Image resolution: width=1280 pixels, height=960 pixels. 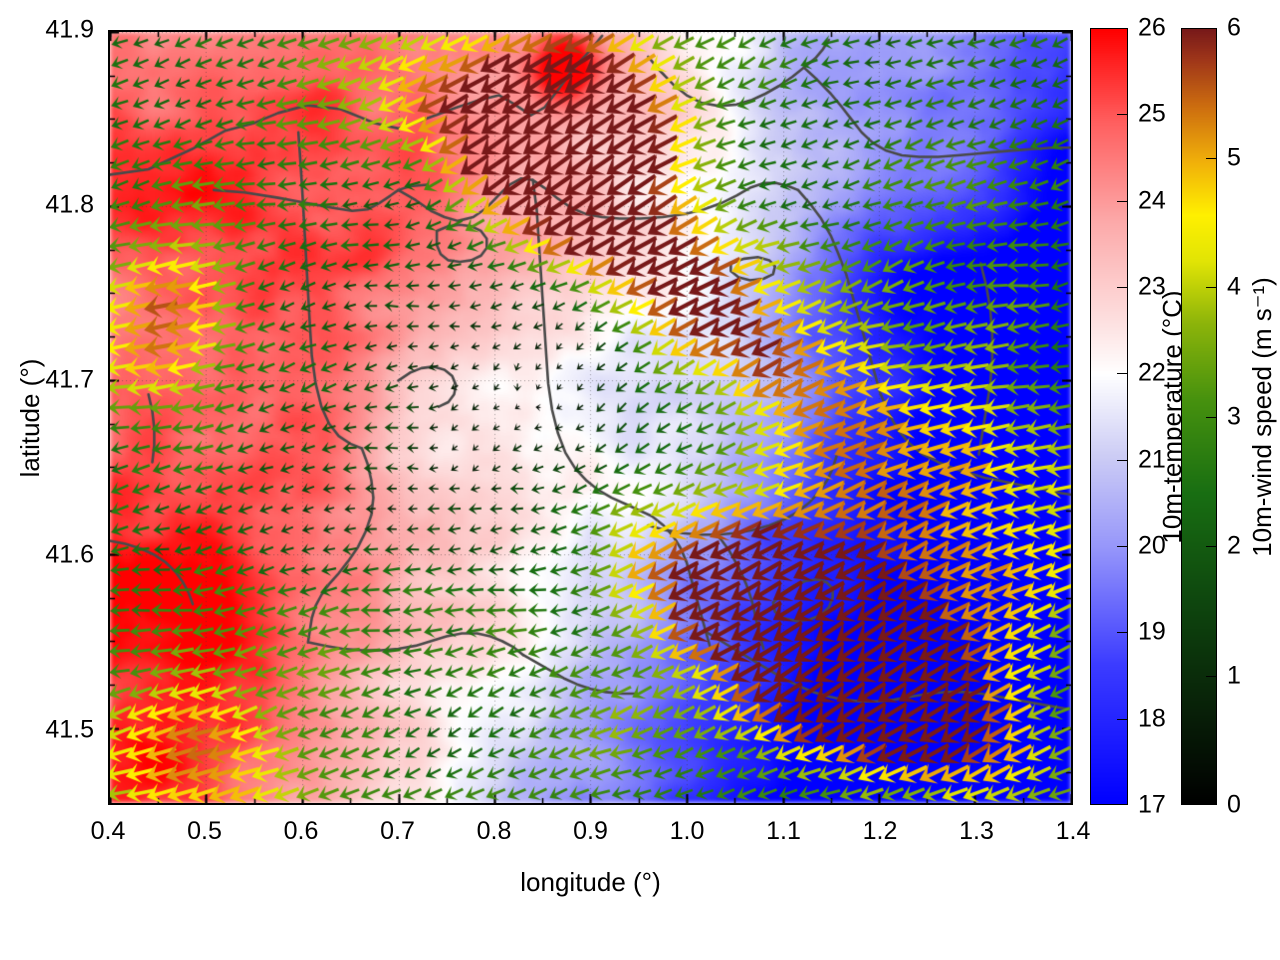 What do you see at coordinates (1152, 545) in the screenshot?
I see `temperature-colorbar-tick-label: 20` at bounding box center [1152, 545].